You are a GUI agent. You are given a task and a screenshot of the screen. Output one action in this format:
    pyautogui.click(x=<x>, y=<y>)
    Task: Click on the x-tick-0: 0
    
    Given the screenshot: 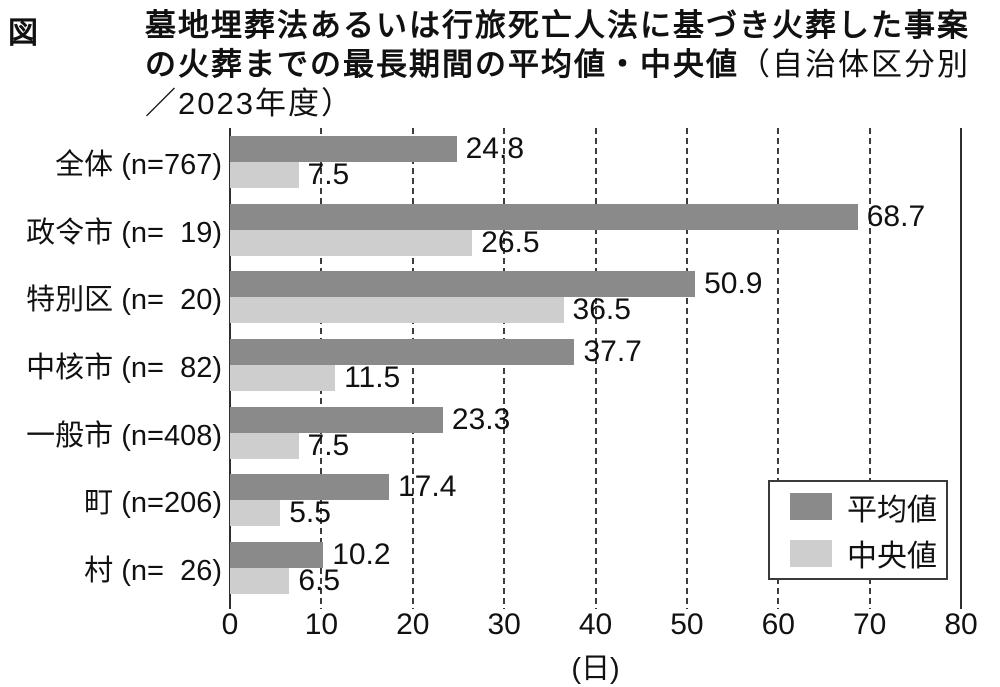 What is the action you would take?
    pyautogui.click(x=230, y=624)
    